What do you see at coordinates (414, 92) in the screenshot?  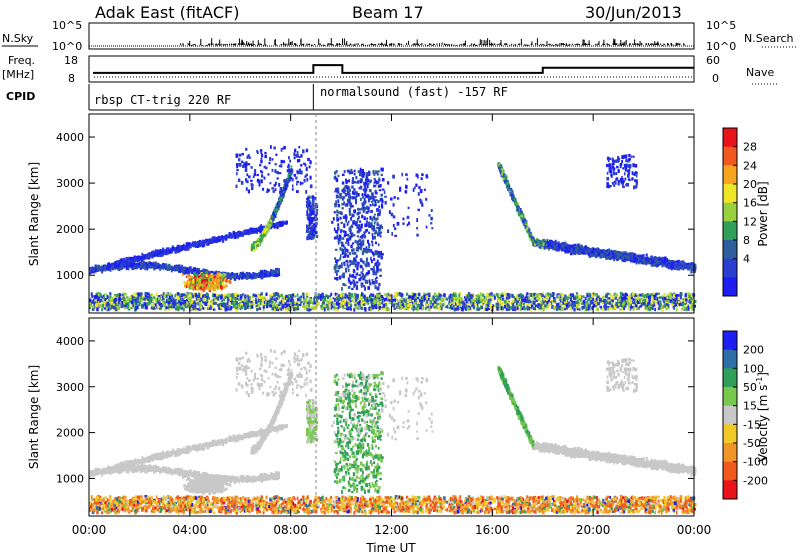 I see `cpid-segment-2: normalsound (fast) -157 RF` at bounding box center [414, 92].